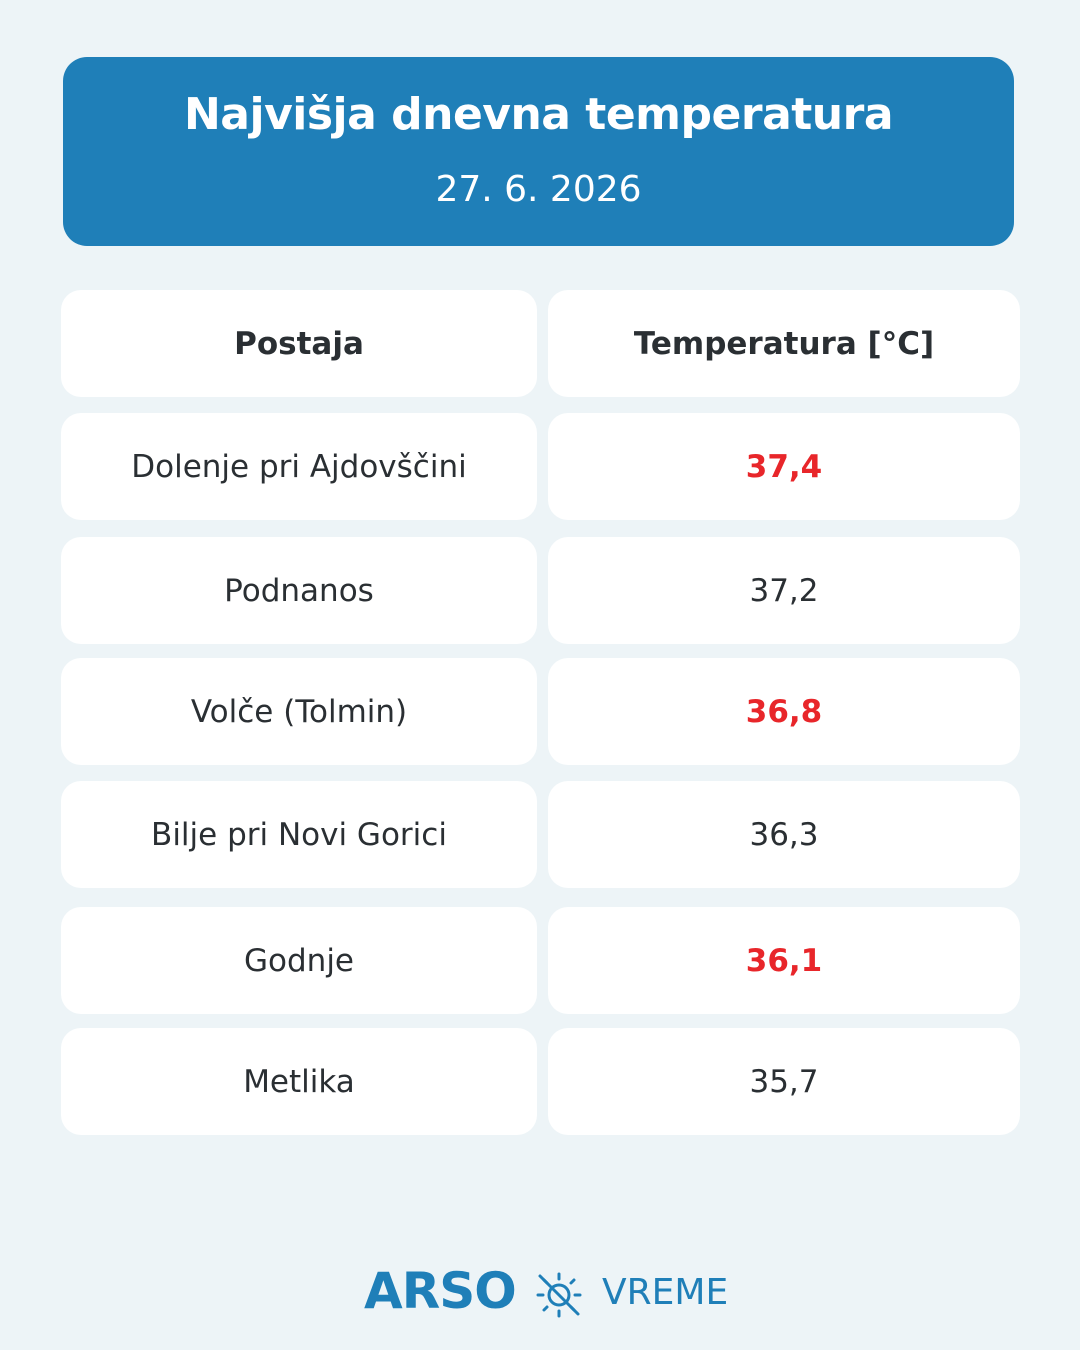  What do you see at coordinates (299, 834) in the screenshot?
I see `station: Bilje pri Novi Gorici` at bounding box center [299, 834].